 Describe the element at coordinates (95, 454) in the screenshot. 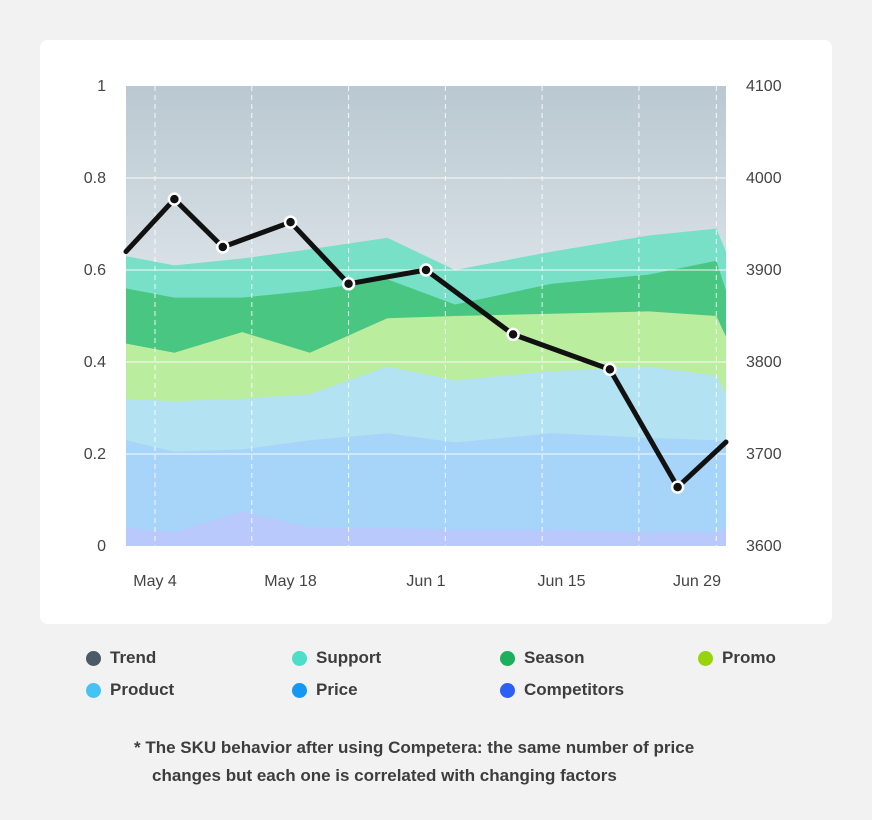

I see `y-left-tick-label: 0.2` at that location.